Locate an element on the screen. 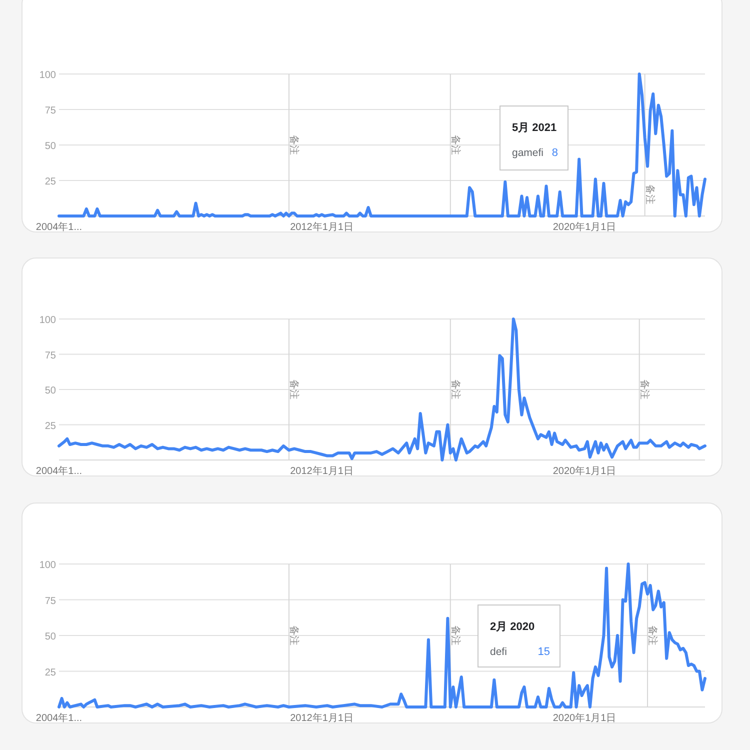 This screenshot has height=750, width=750. annotation: 15 is located at coordinates (544, 652).